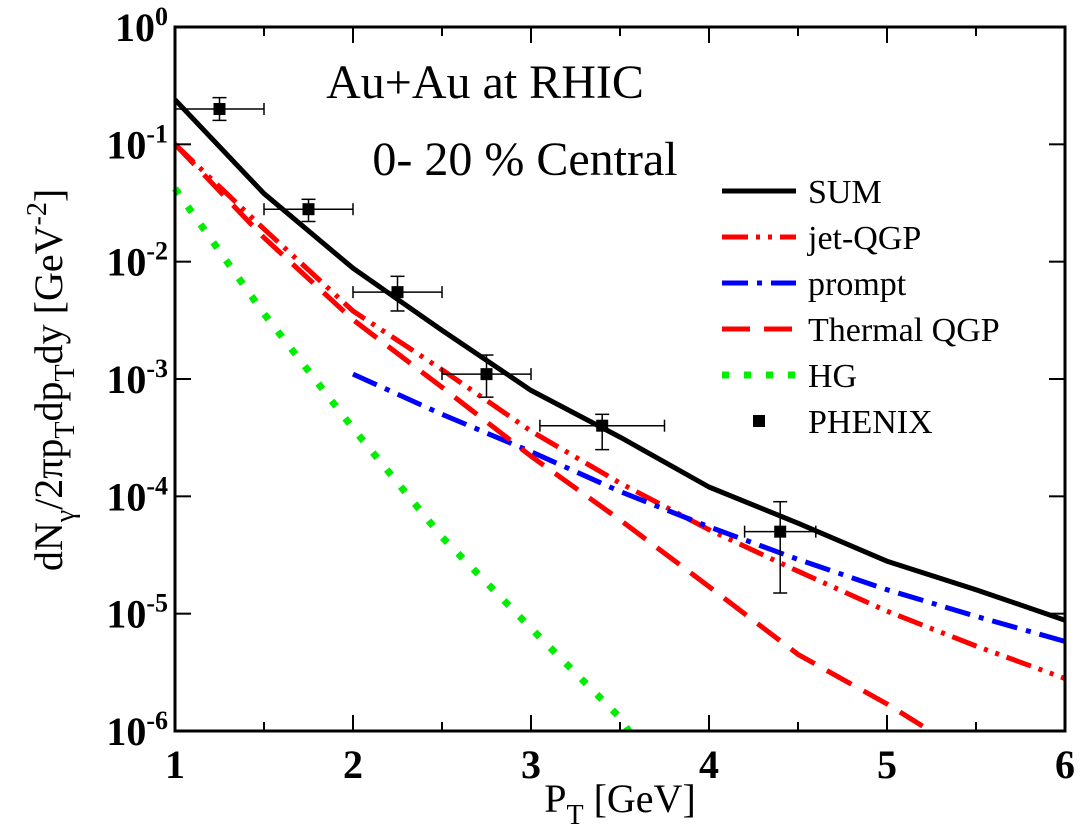 This screenshot has width=1081, height=831. What do you see at coordinates (137, 495) in the screenshot?
I see `y-tick-label: 10⁻⁴` at bounding box center [137, 495].